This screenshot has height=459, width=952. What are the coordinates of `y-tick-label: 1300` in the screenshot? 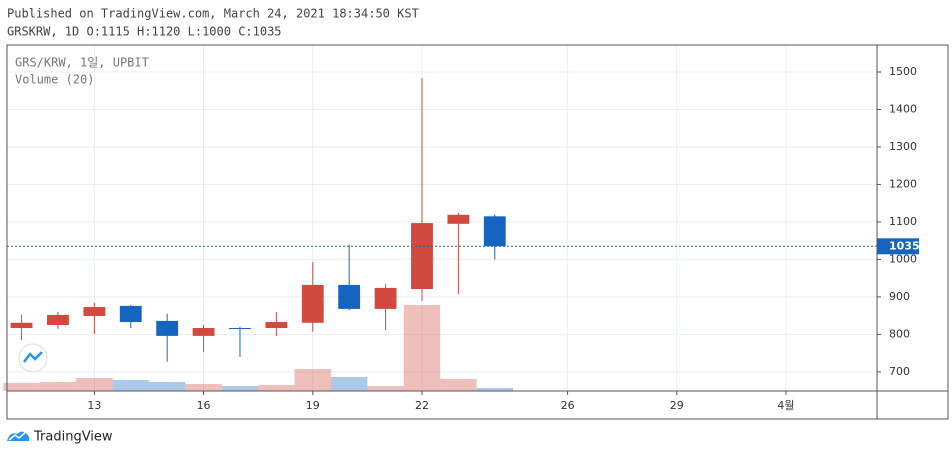 It's located at (903, 146).